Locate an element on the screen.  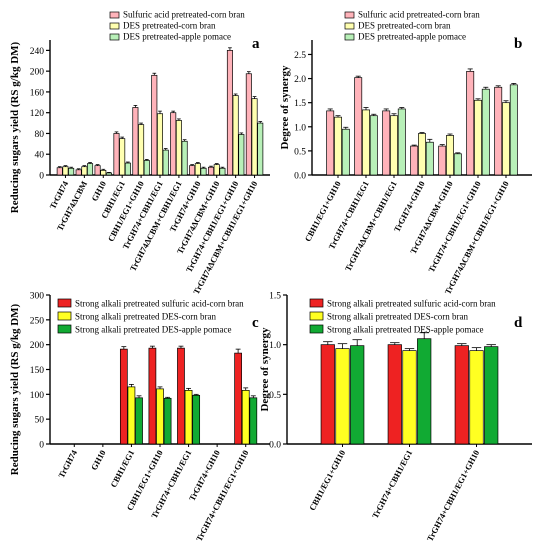
panel-letter: a is located at coordinates (256, 44).